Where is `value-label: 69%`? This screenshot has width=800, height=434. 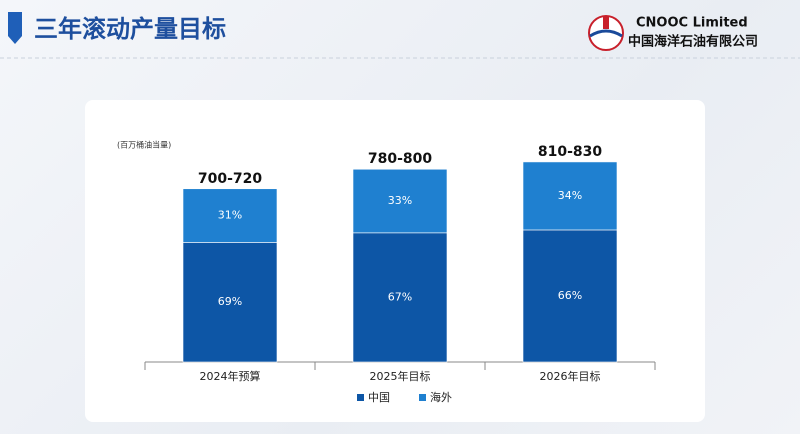
value-label: 69% is located at coordinates (230, 301).